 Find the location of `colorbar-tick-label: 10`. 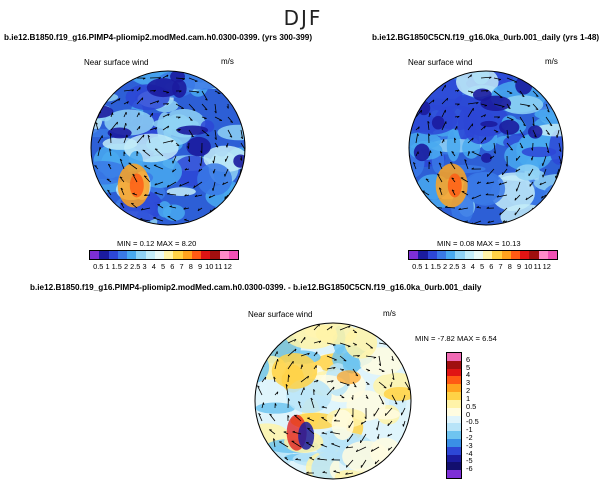

colorbar-tick-label: 10 is located at coordinates (209, 266).